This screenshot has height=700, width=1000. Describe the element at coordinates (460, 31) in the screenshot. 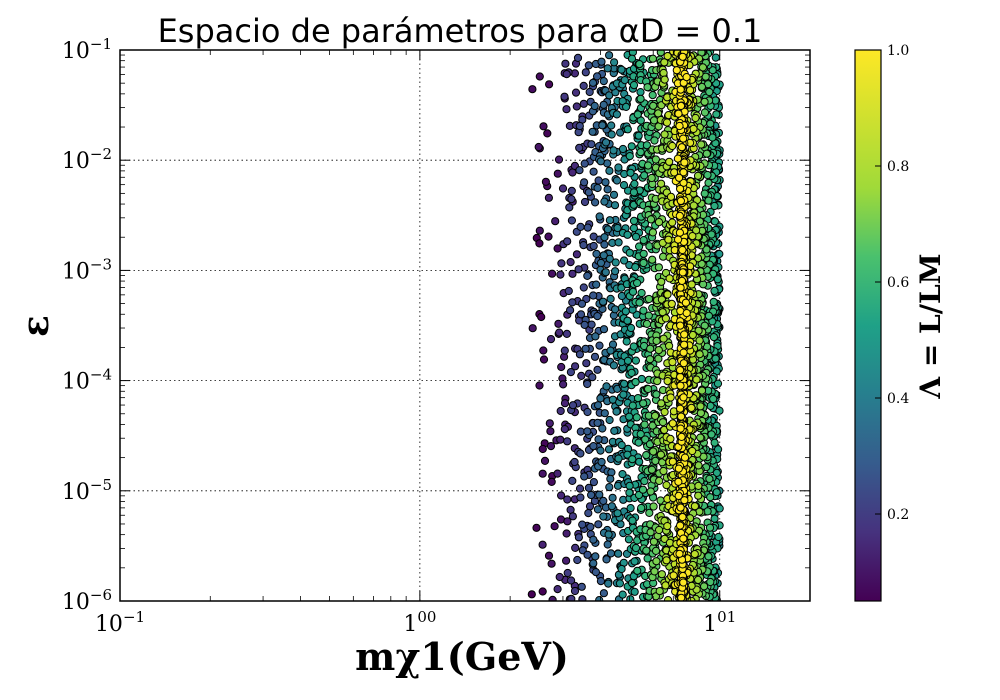

I see `chart-title: Espacio de parámetros para αD = 0.1` at that location.